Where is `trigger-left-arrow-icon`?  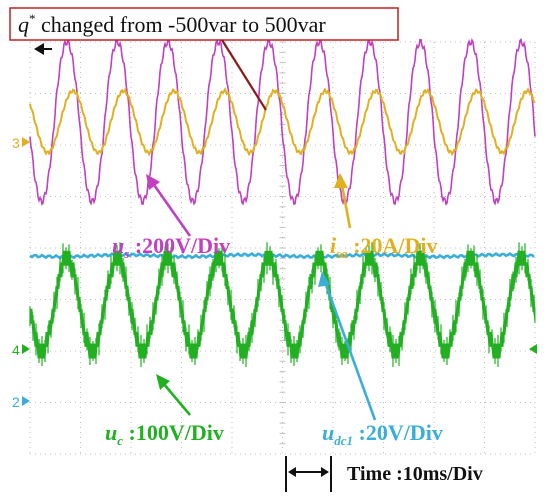 trigger-left-arrow-icon is located at coordinates (39, 49).